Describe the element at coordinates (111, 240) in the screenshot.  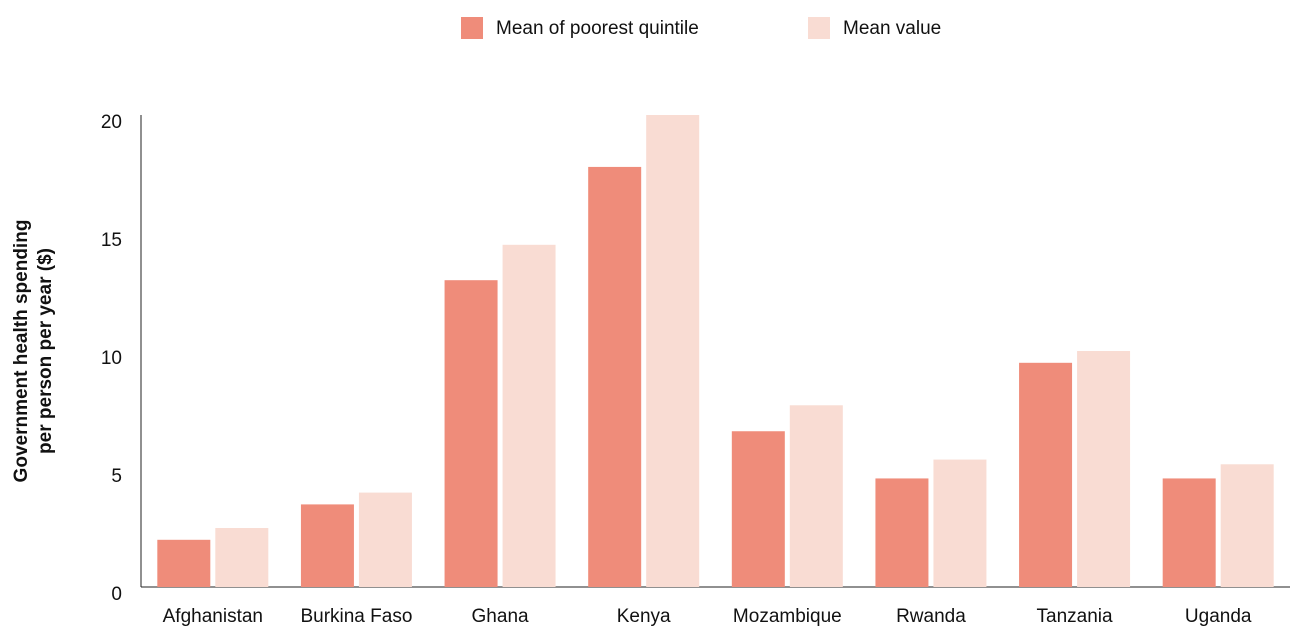
I see `y-tick-label: 15` at that location.